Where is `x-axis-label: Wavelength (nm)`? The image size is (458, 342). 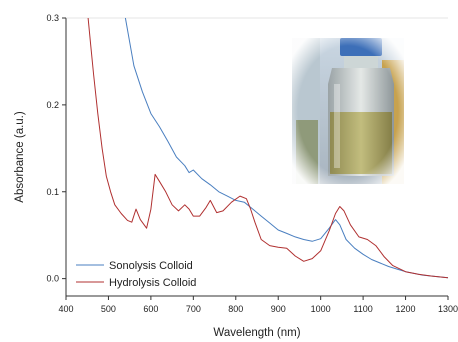 x-axis-label: Wavelength (nm) is located at coordinates (256, 333).